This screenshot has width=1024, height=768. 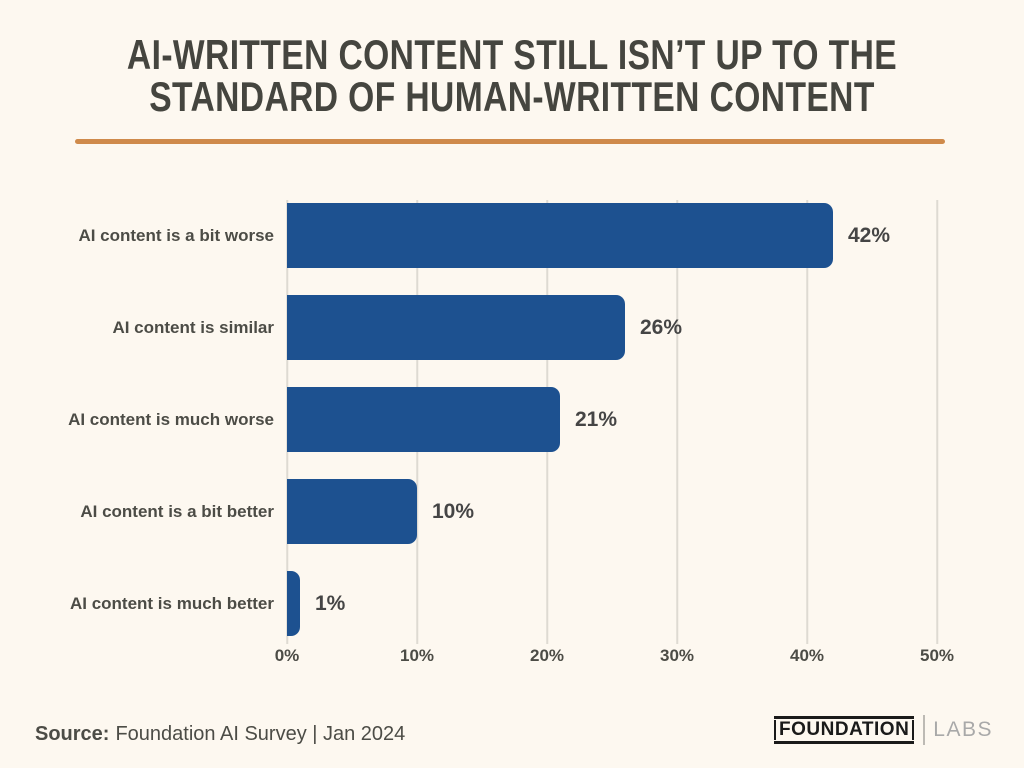 I want to click on bar-track: 21%, so click(x=612, y=419).